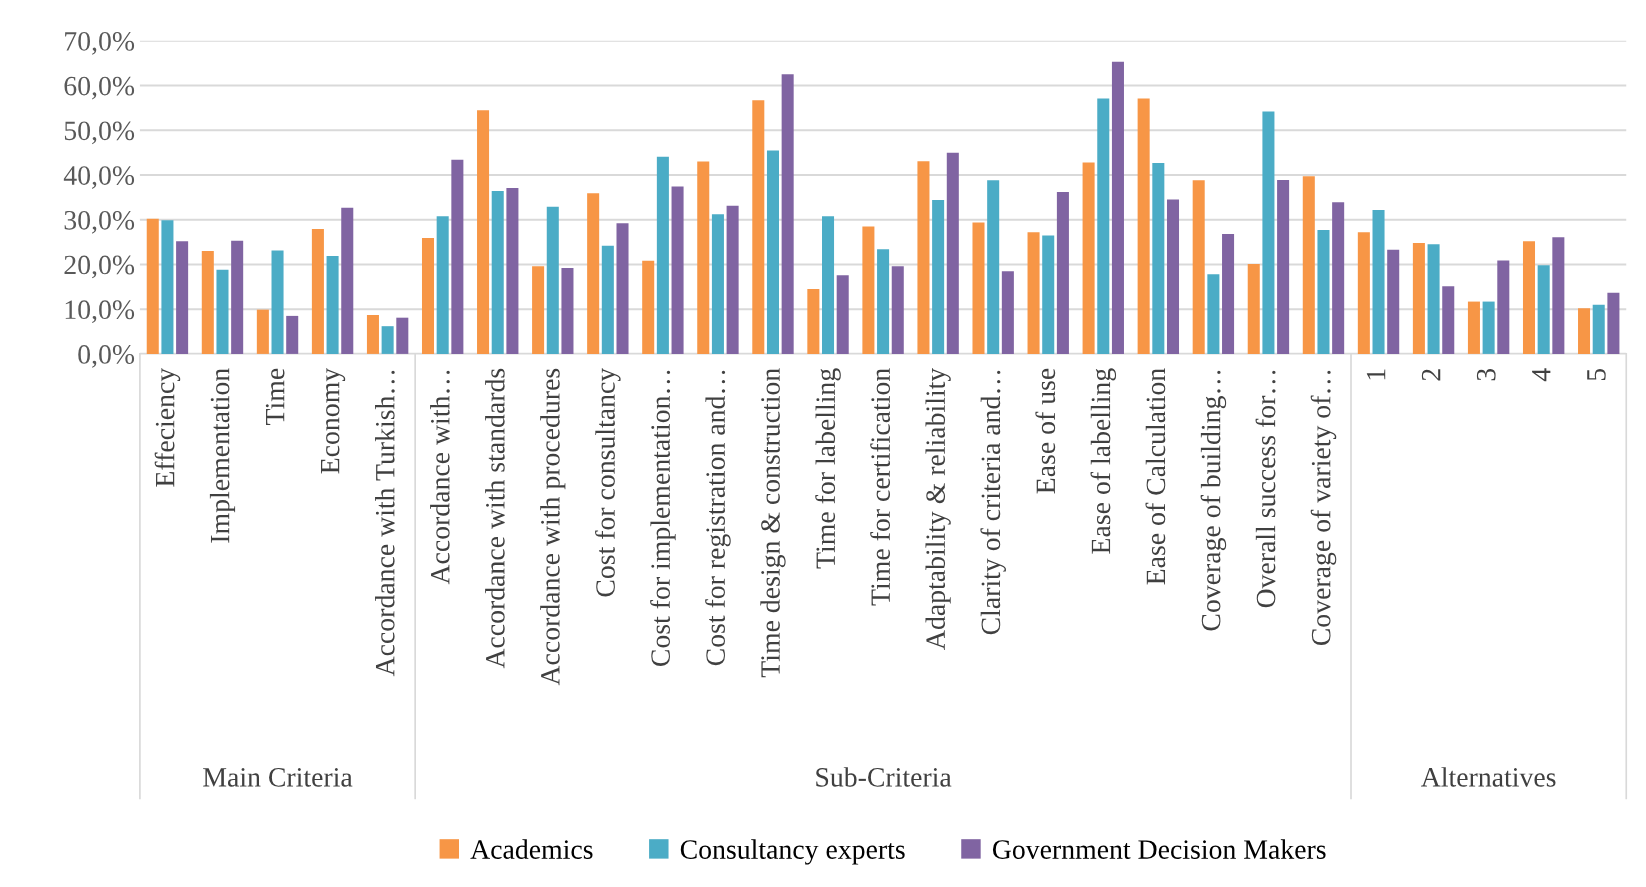 This screenshot has width=1646, height=887. What do you see at coordinates (884, 777) in the screenshot?
I see `text: Sub-Criteria` at bounding box center [884, 777].